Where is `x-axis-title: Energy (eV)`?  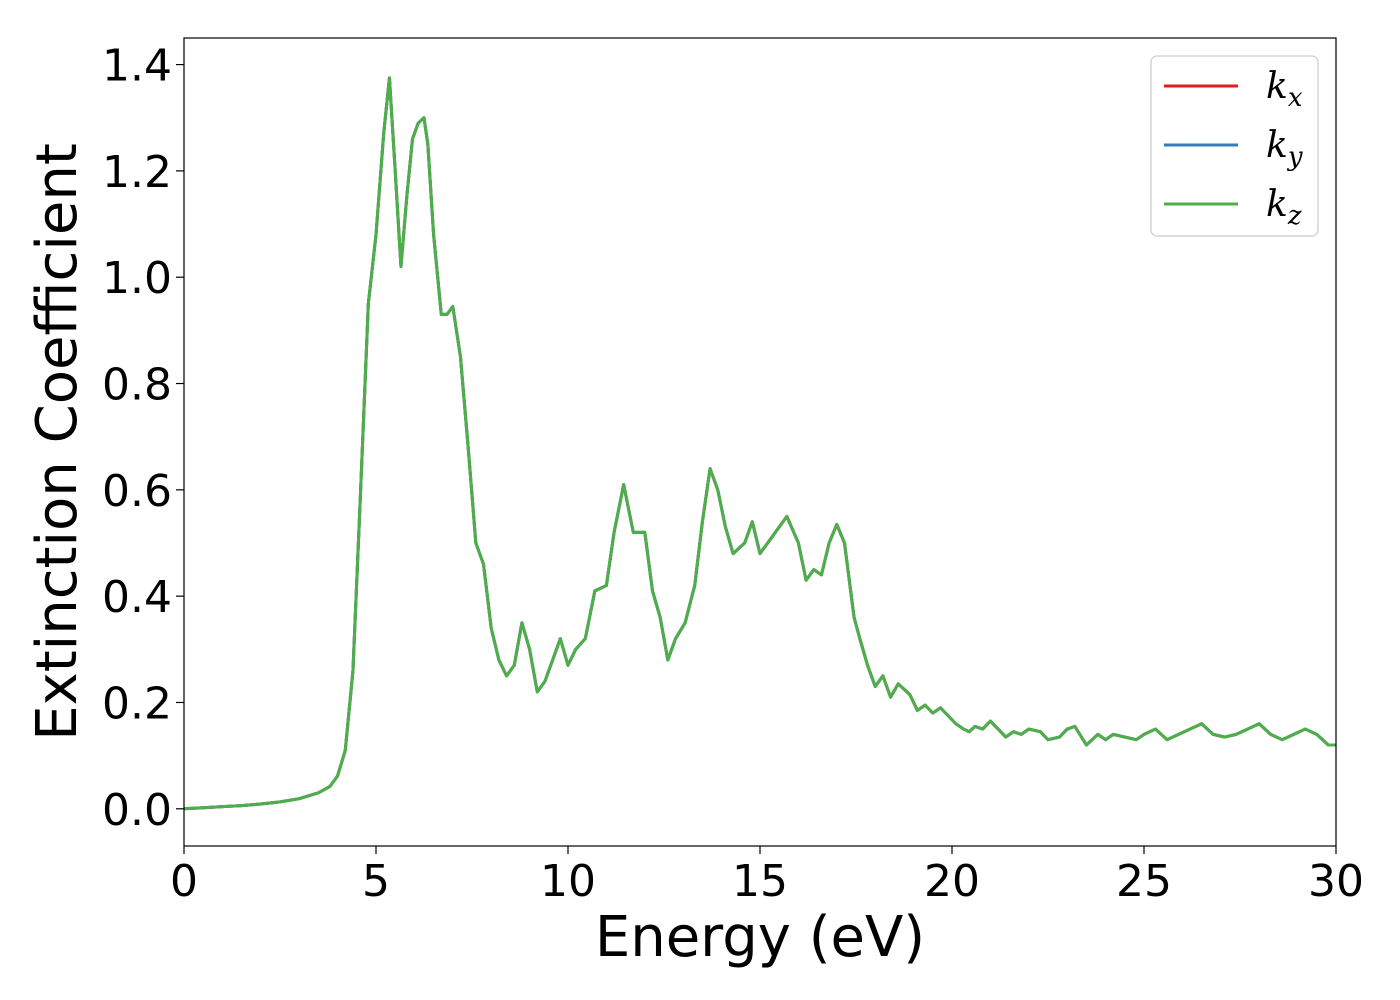
x-axis-title: Energy (eV) is located at coordinates (760, 937).